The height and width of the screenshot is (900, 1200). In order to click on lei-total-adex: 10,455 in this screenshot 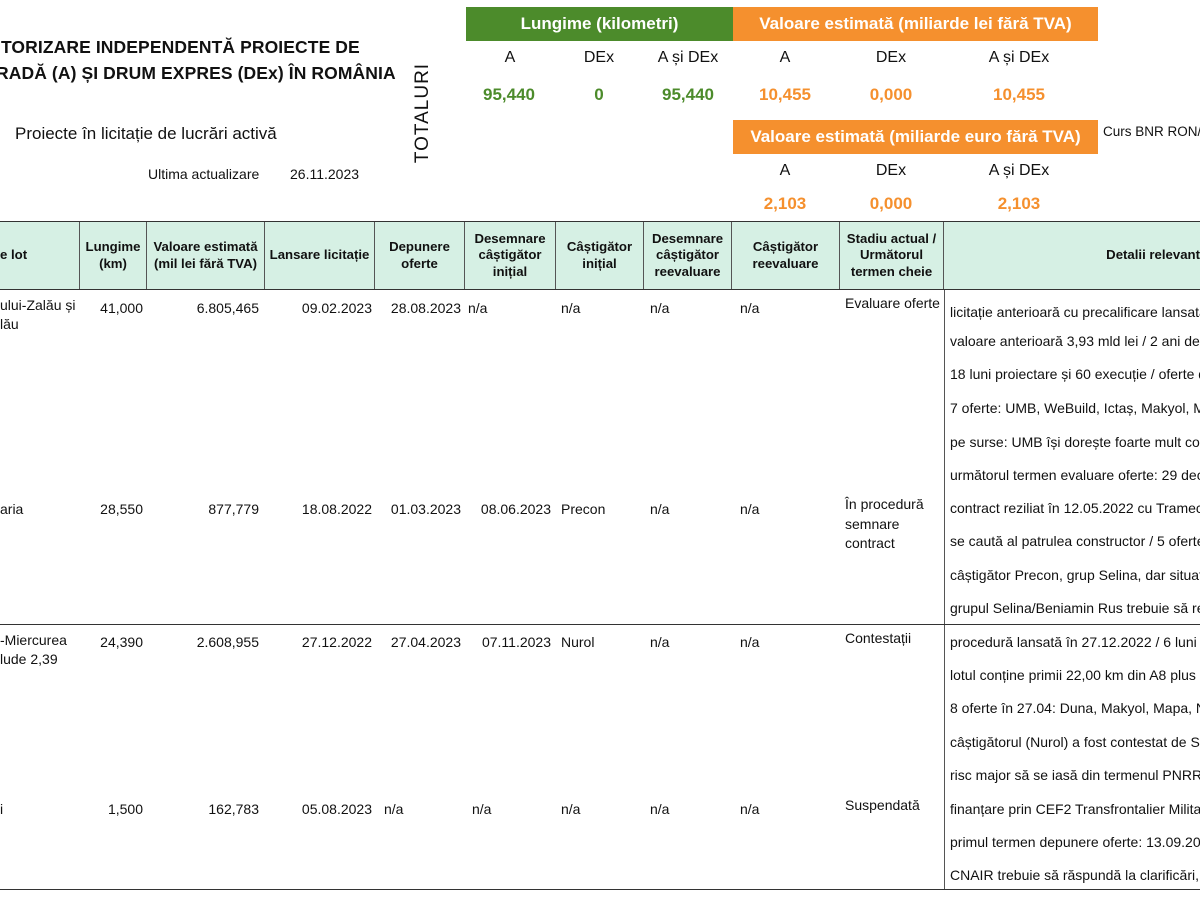, I will do `click(1019, 94)`.